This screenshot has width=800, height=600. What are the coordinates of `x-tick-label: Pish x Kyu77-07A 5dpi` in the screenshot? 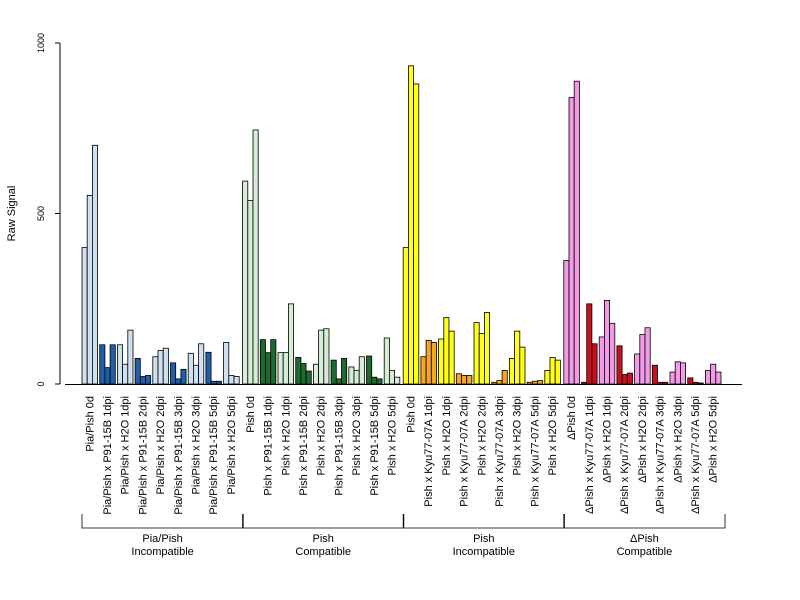 It's located at (535, 451).